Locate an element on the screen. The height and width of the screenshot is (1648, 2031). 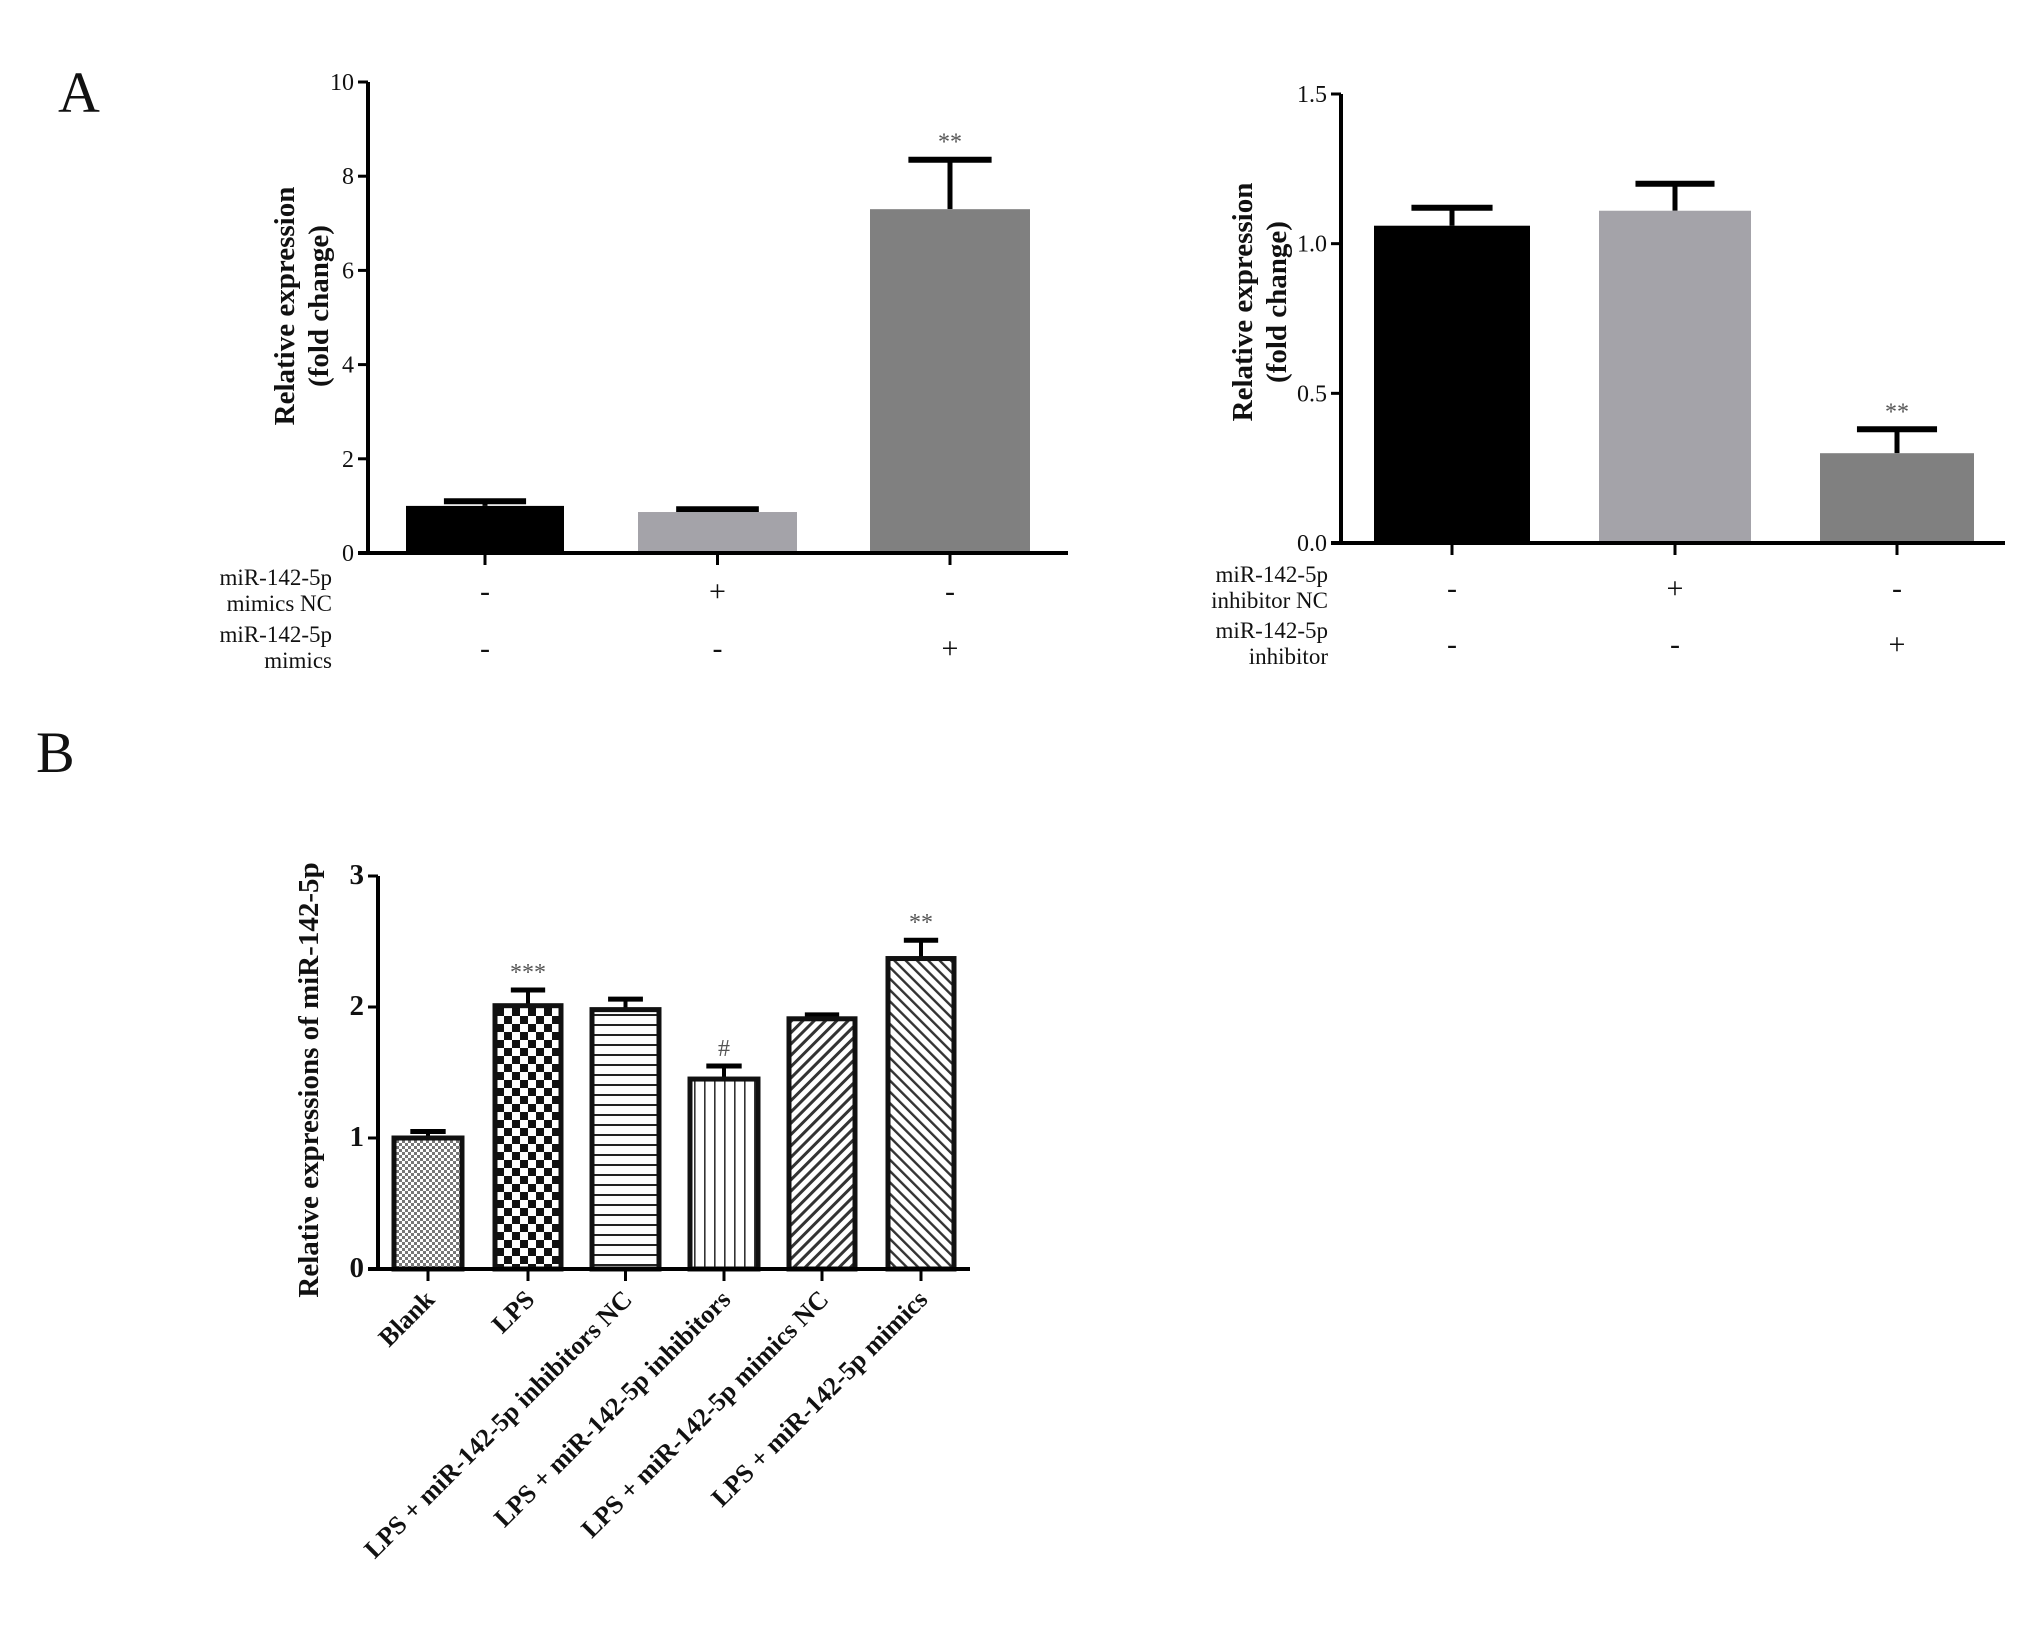
panel-label-b: B is located at coordinates (55, 752).